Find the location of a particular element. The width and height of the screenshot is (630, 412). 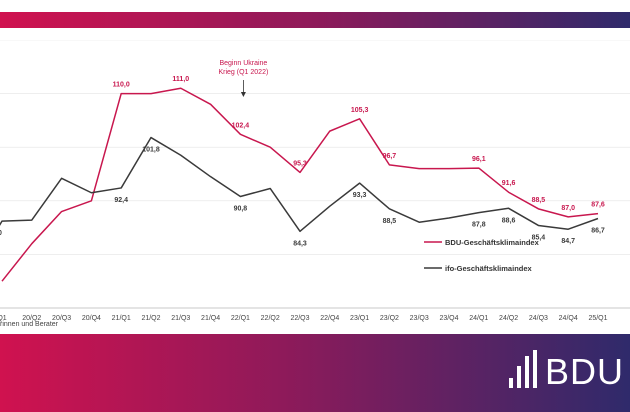

data-label-ifo: 0 is located at coordinates (1, 233).